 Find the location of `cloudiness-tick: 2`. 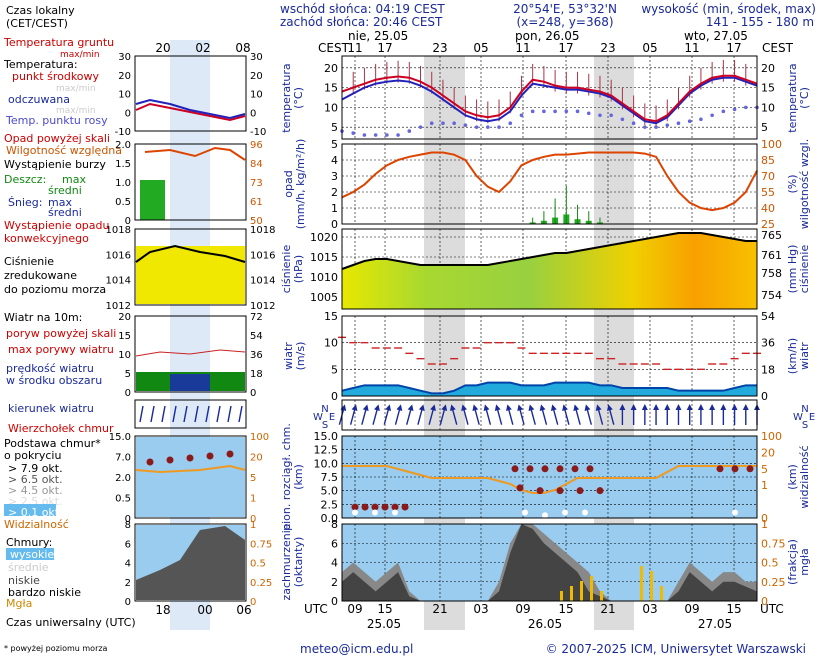

cloudiness-tick: 2 is located at coordinates (334, 582).